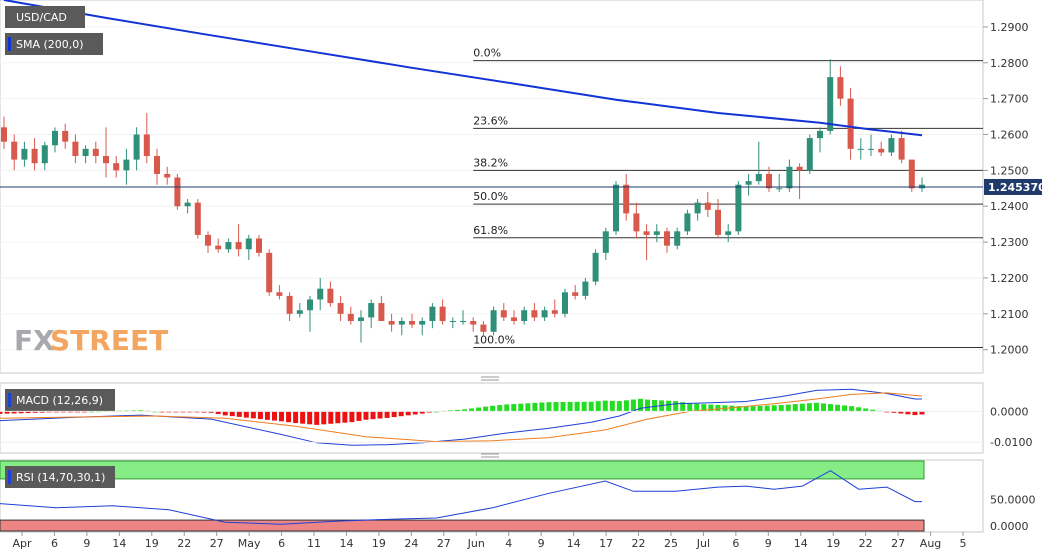 The height and width of the screenshot is (555, 1060). I want to click on date-axis-label: 22, so click(866, 543).